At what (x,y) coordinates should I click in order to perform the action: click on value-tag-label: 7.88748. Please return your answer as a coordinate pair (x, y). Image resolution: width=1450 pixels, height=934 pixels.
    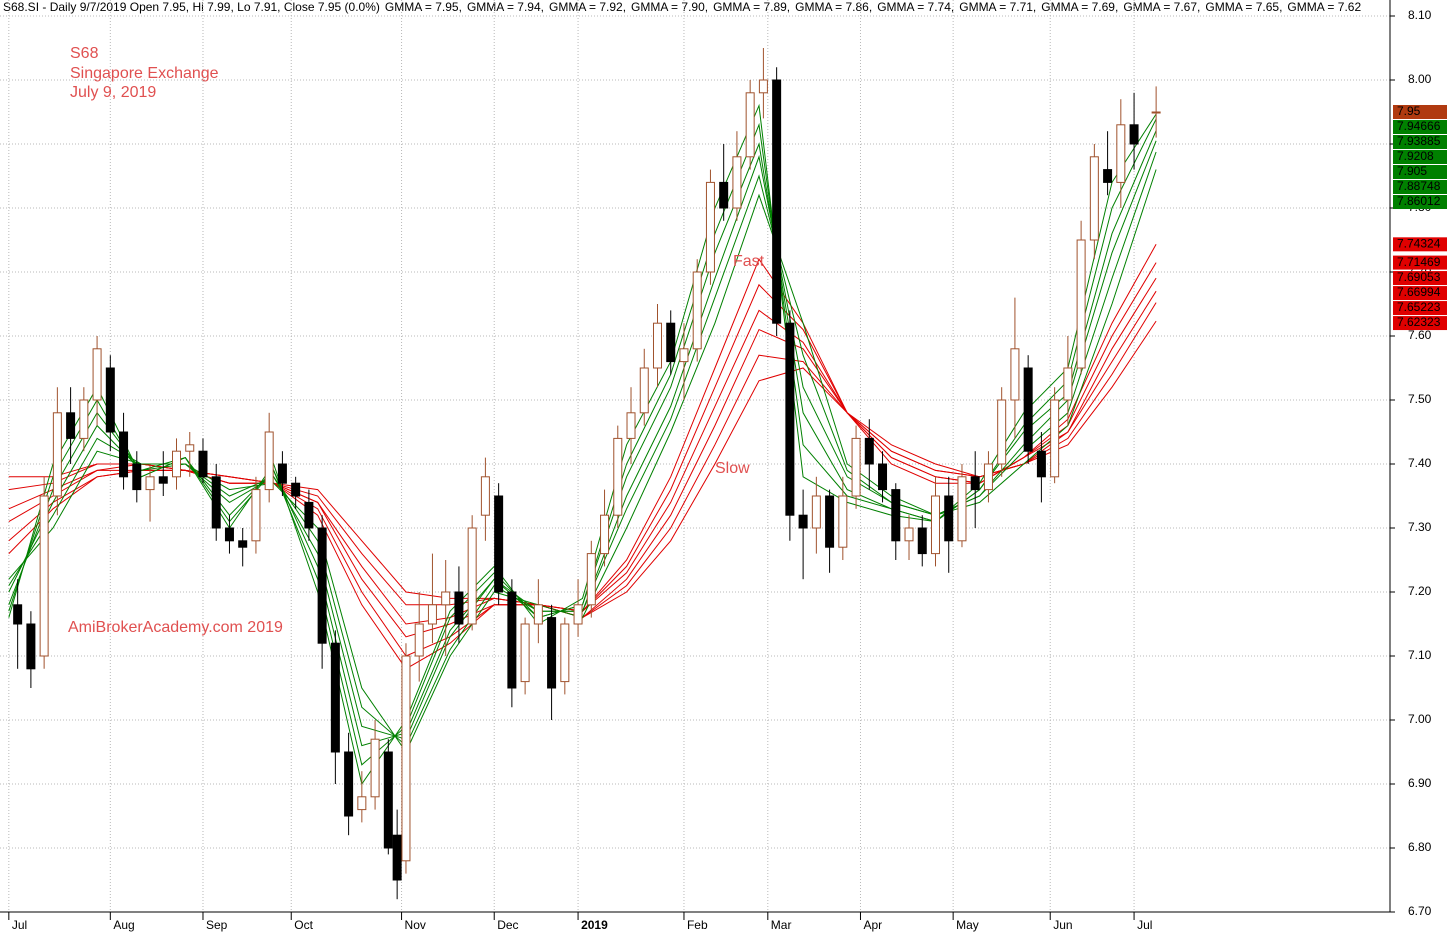
    Looking at the image, I should click on (1419, 186).